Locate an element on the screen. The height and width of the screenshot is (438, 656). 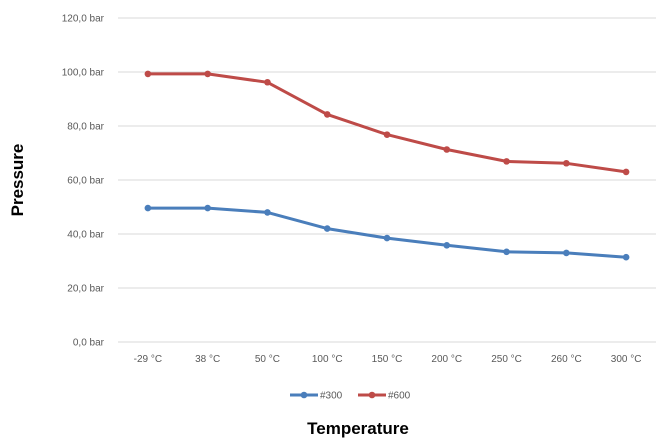
y-tick-label: 120,0 bar is located at coordinates (83, 19).